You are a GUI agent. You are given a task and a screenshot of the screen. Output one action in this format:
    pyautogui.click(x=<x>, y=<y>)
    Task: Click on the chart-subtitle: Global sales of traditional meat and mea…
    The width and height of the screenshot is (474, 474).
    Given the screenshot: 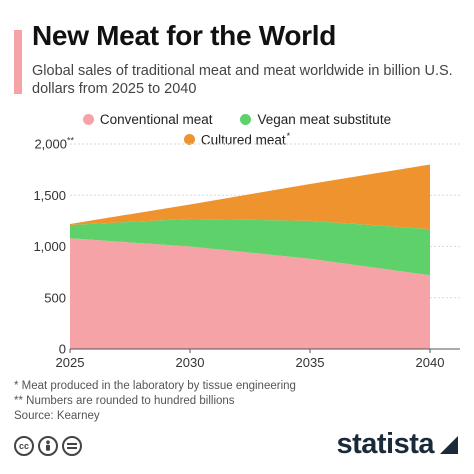 What is the action you would take?
    pyautogui.click(x=242, y=80)
    